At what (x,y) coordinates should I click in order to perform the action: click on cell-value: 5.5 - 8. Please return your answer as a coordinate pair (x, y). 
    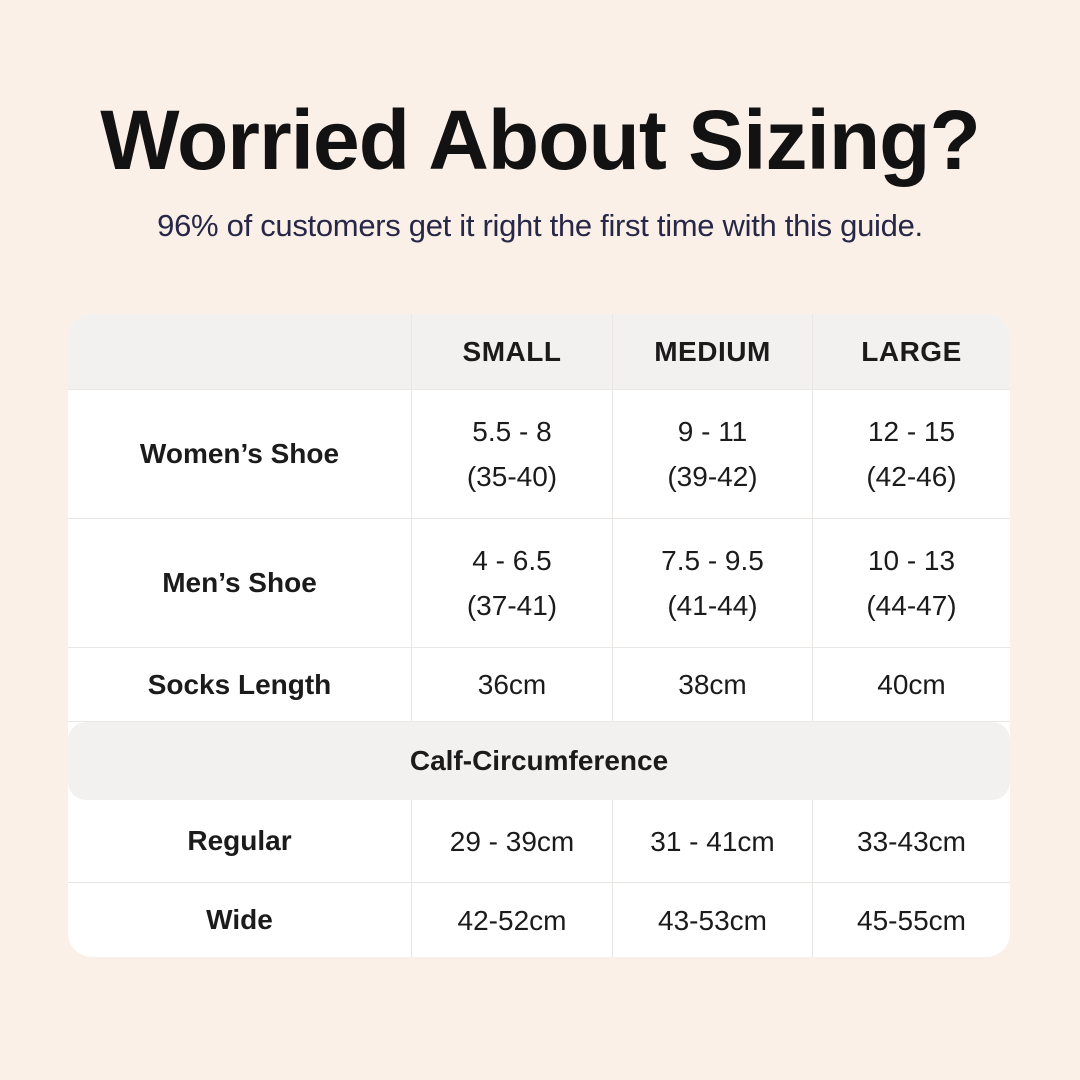
    Looking at the image, I should click on (512, 431).